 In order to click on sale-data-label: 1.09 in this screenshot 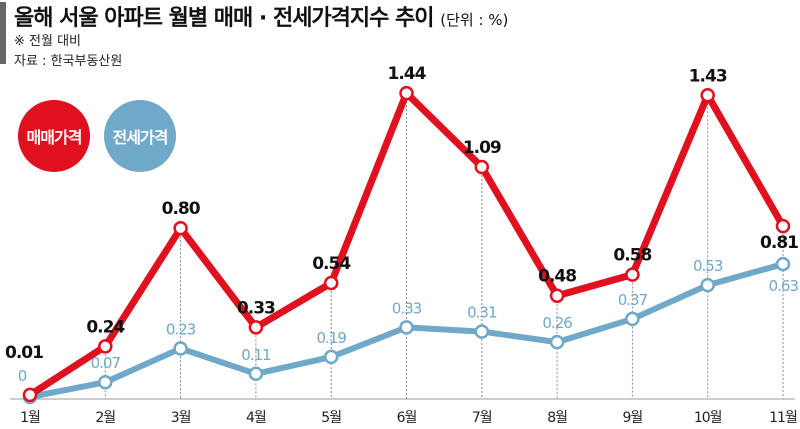, I will do `click(482, 148)`.